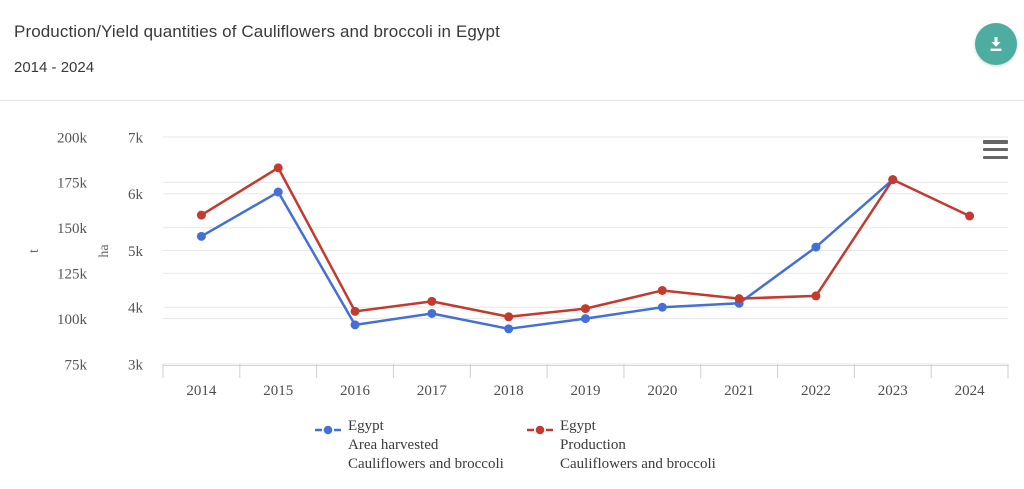 The image size is (1024, 489). What do you see at coordinates (54, 67) in the screenshot?
I see `chart-year-range: 2014 - 2024` at bounding box center [54, 67].